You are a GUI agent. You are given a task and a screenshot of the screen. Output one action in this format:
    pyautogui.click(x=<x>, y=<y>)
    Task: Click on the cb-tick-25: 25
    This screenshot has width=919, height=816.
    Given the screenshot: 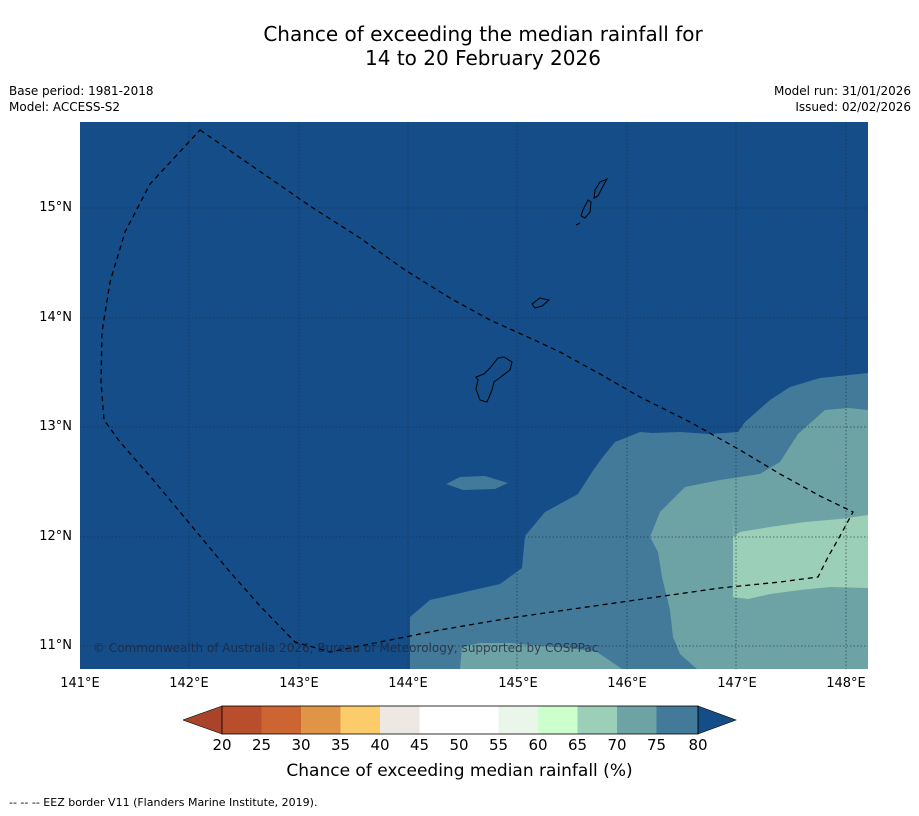 What is the action you would take?
    pyautogui.click(x=261, y=745)
    